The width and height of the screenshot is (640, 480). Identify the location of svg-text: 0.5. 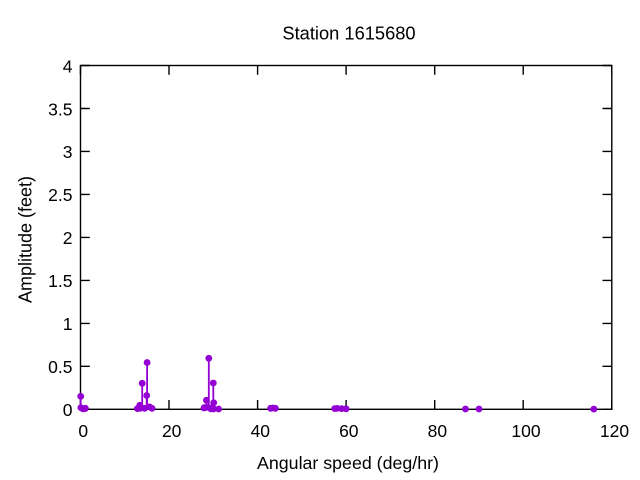
(60, 367).